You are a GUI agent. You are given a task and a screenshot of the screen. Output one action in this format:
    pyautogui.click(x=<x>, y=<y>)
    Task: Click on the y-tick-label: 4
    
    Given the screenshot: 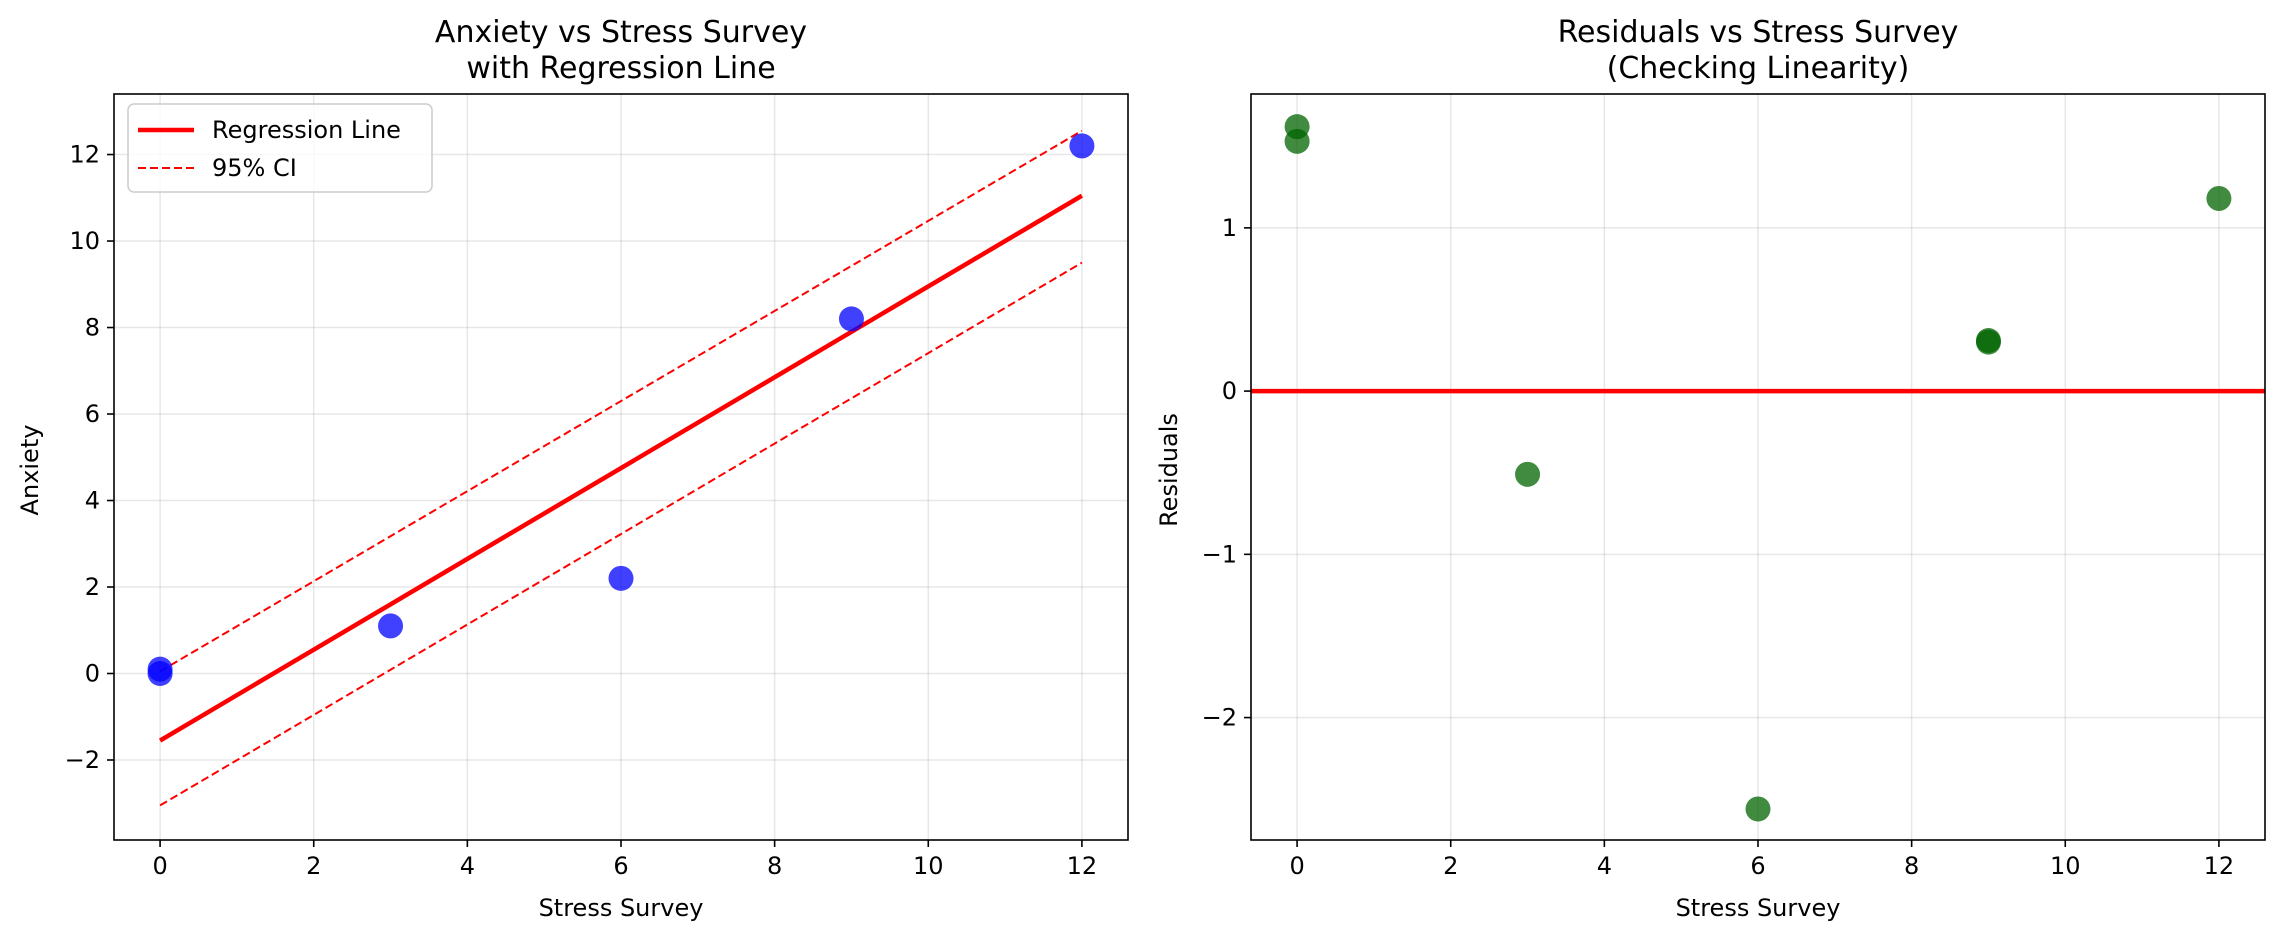 What is the action you would take?
    pyautogui.click(x=92, y=501)
    